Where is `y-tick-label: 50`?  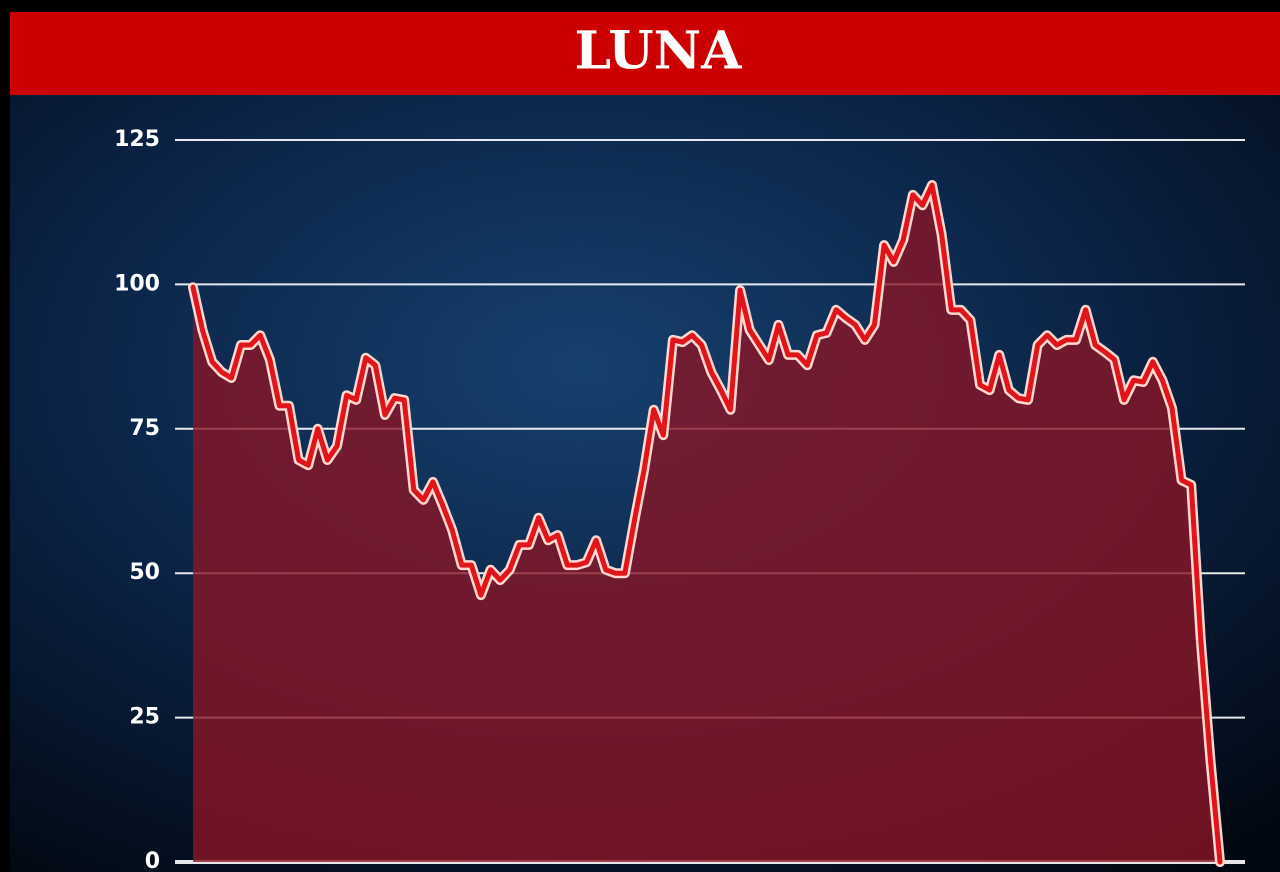 y-tick-label: 50 is located at coordinates (144, 572).